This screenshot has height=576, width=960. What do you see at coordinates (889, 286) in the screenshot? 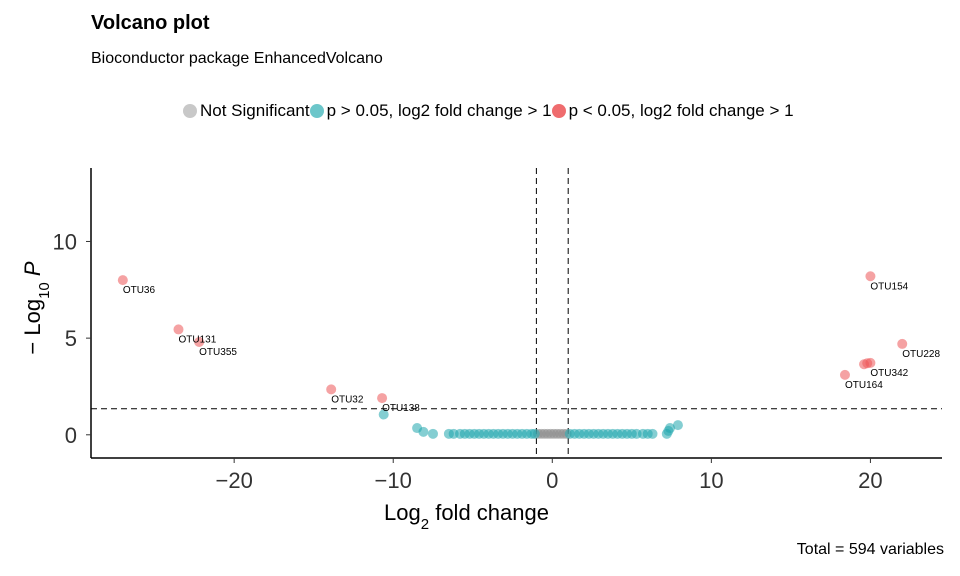
I see `point-label-otu154: OTU154` at bounding box center [889, 286].